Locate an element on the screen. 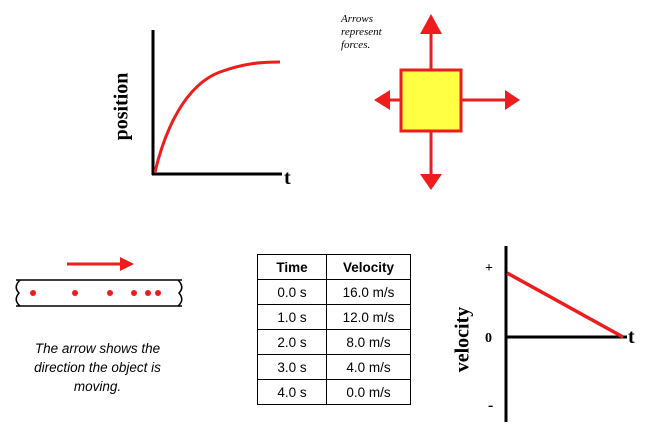 The height and width of the screenshot is (427, 646). velocity-y-label: velocity is located at coordinates (462, 339).